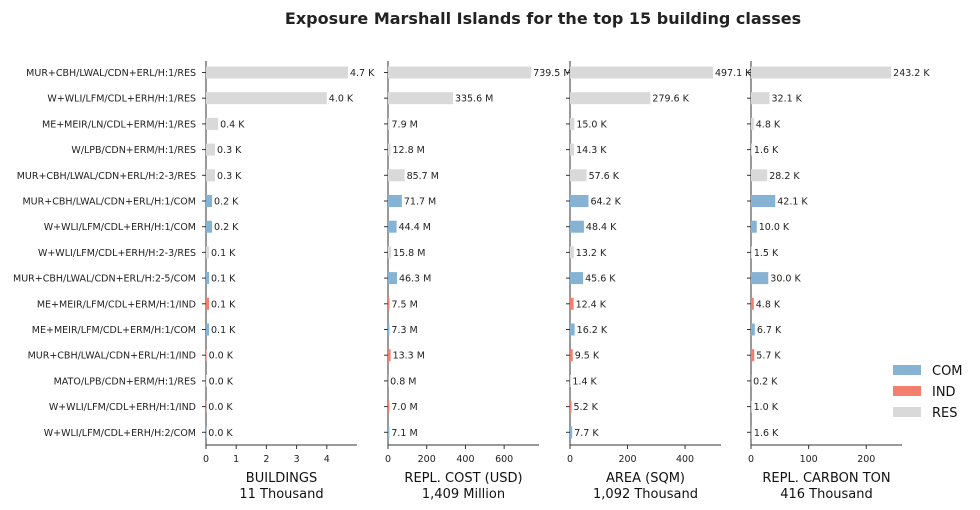  What do you see at coordinates (907, 391) in the screenshot?
I see `legend-swatch-ind` at bounding box center [907, 391].